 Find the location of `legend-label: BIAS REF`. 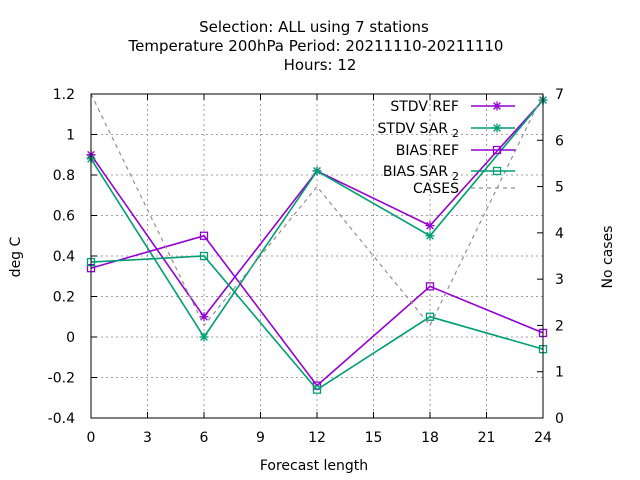

legend-label: BIAS REF is located at coordinates (427, 151).